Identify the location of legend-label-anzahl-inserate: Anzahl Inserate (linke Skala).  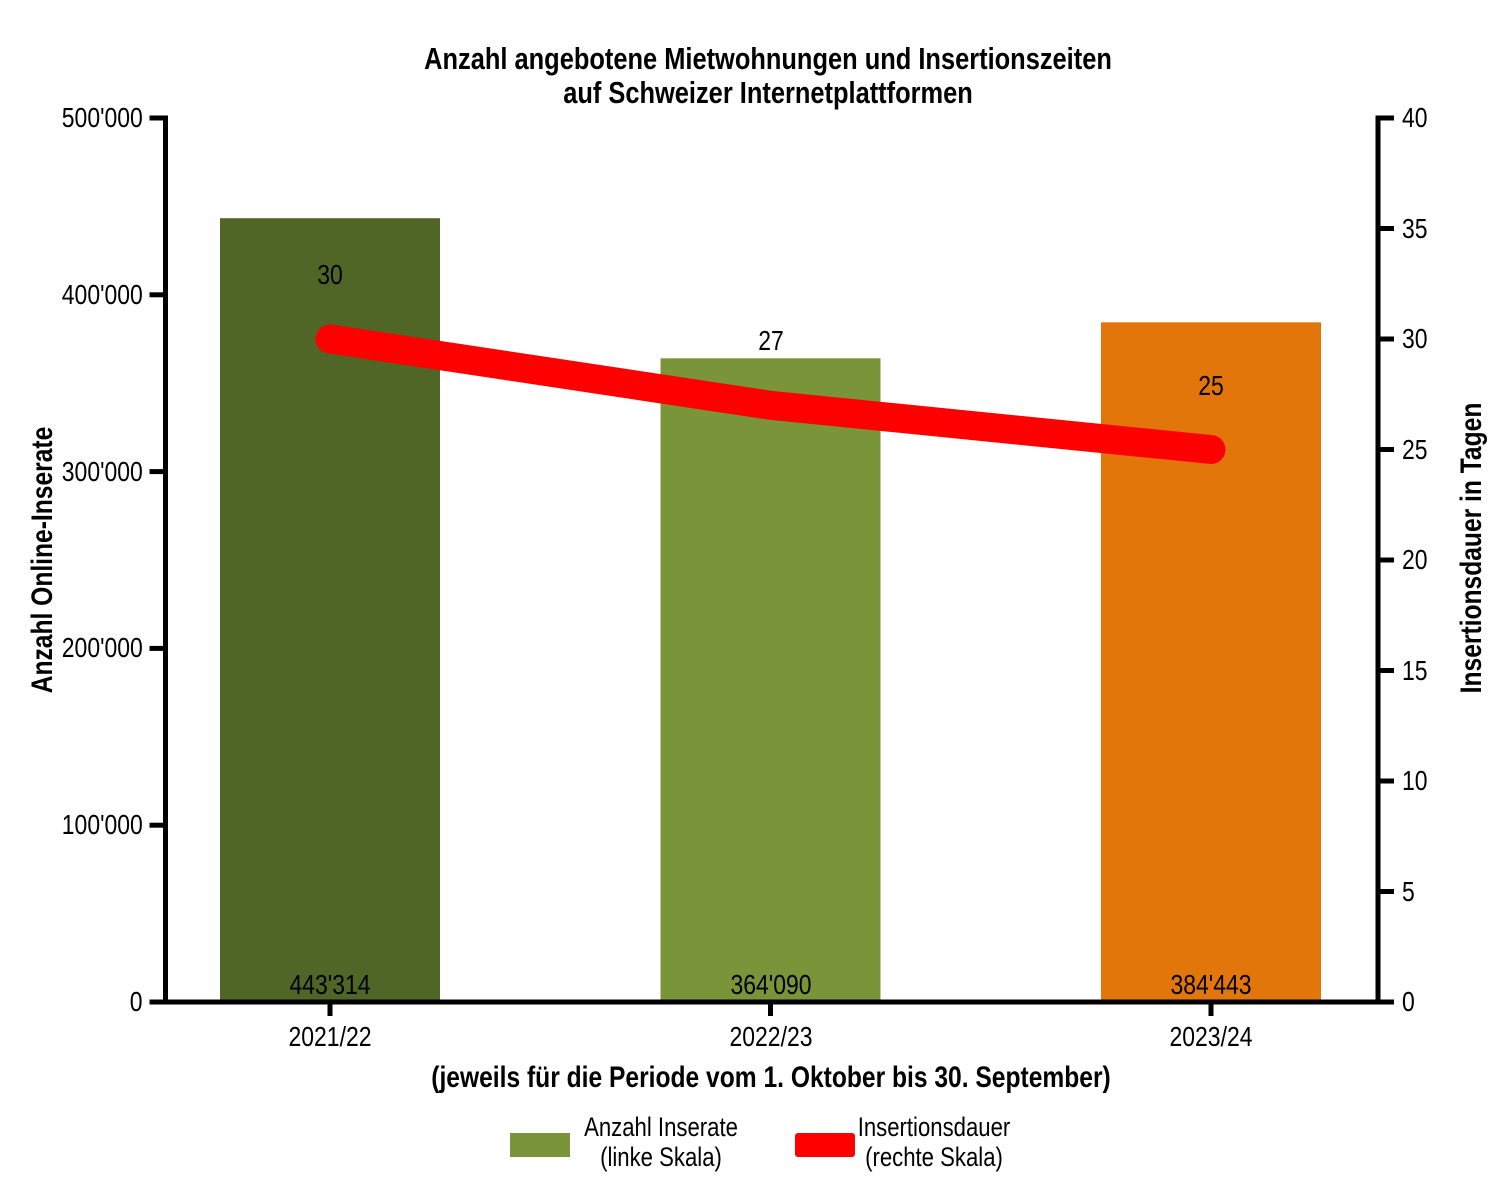
(661, 1142).